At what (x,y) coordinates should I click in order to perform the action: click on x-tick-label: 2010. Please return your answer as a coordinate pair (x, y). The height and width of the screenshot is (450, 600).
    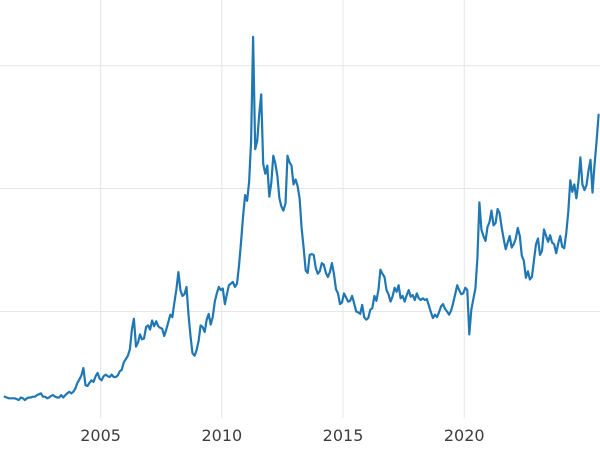
    Looking at the image, I should click on (221, 435).